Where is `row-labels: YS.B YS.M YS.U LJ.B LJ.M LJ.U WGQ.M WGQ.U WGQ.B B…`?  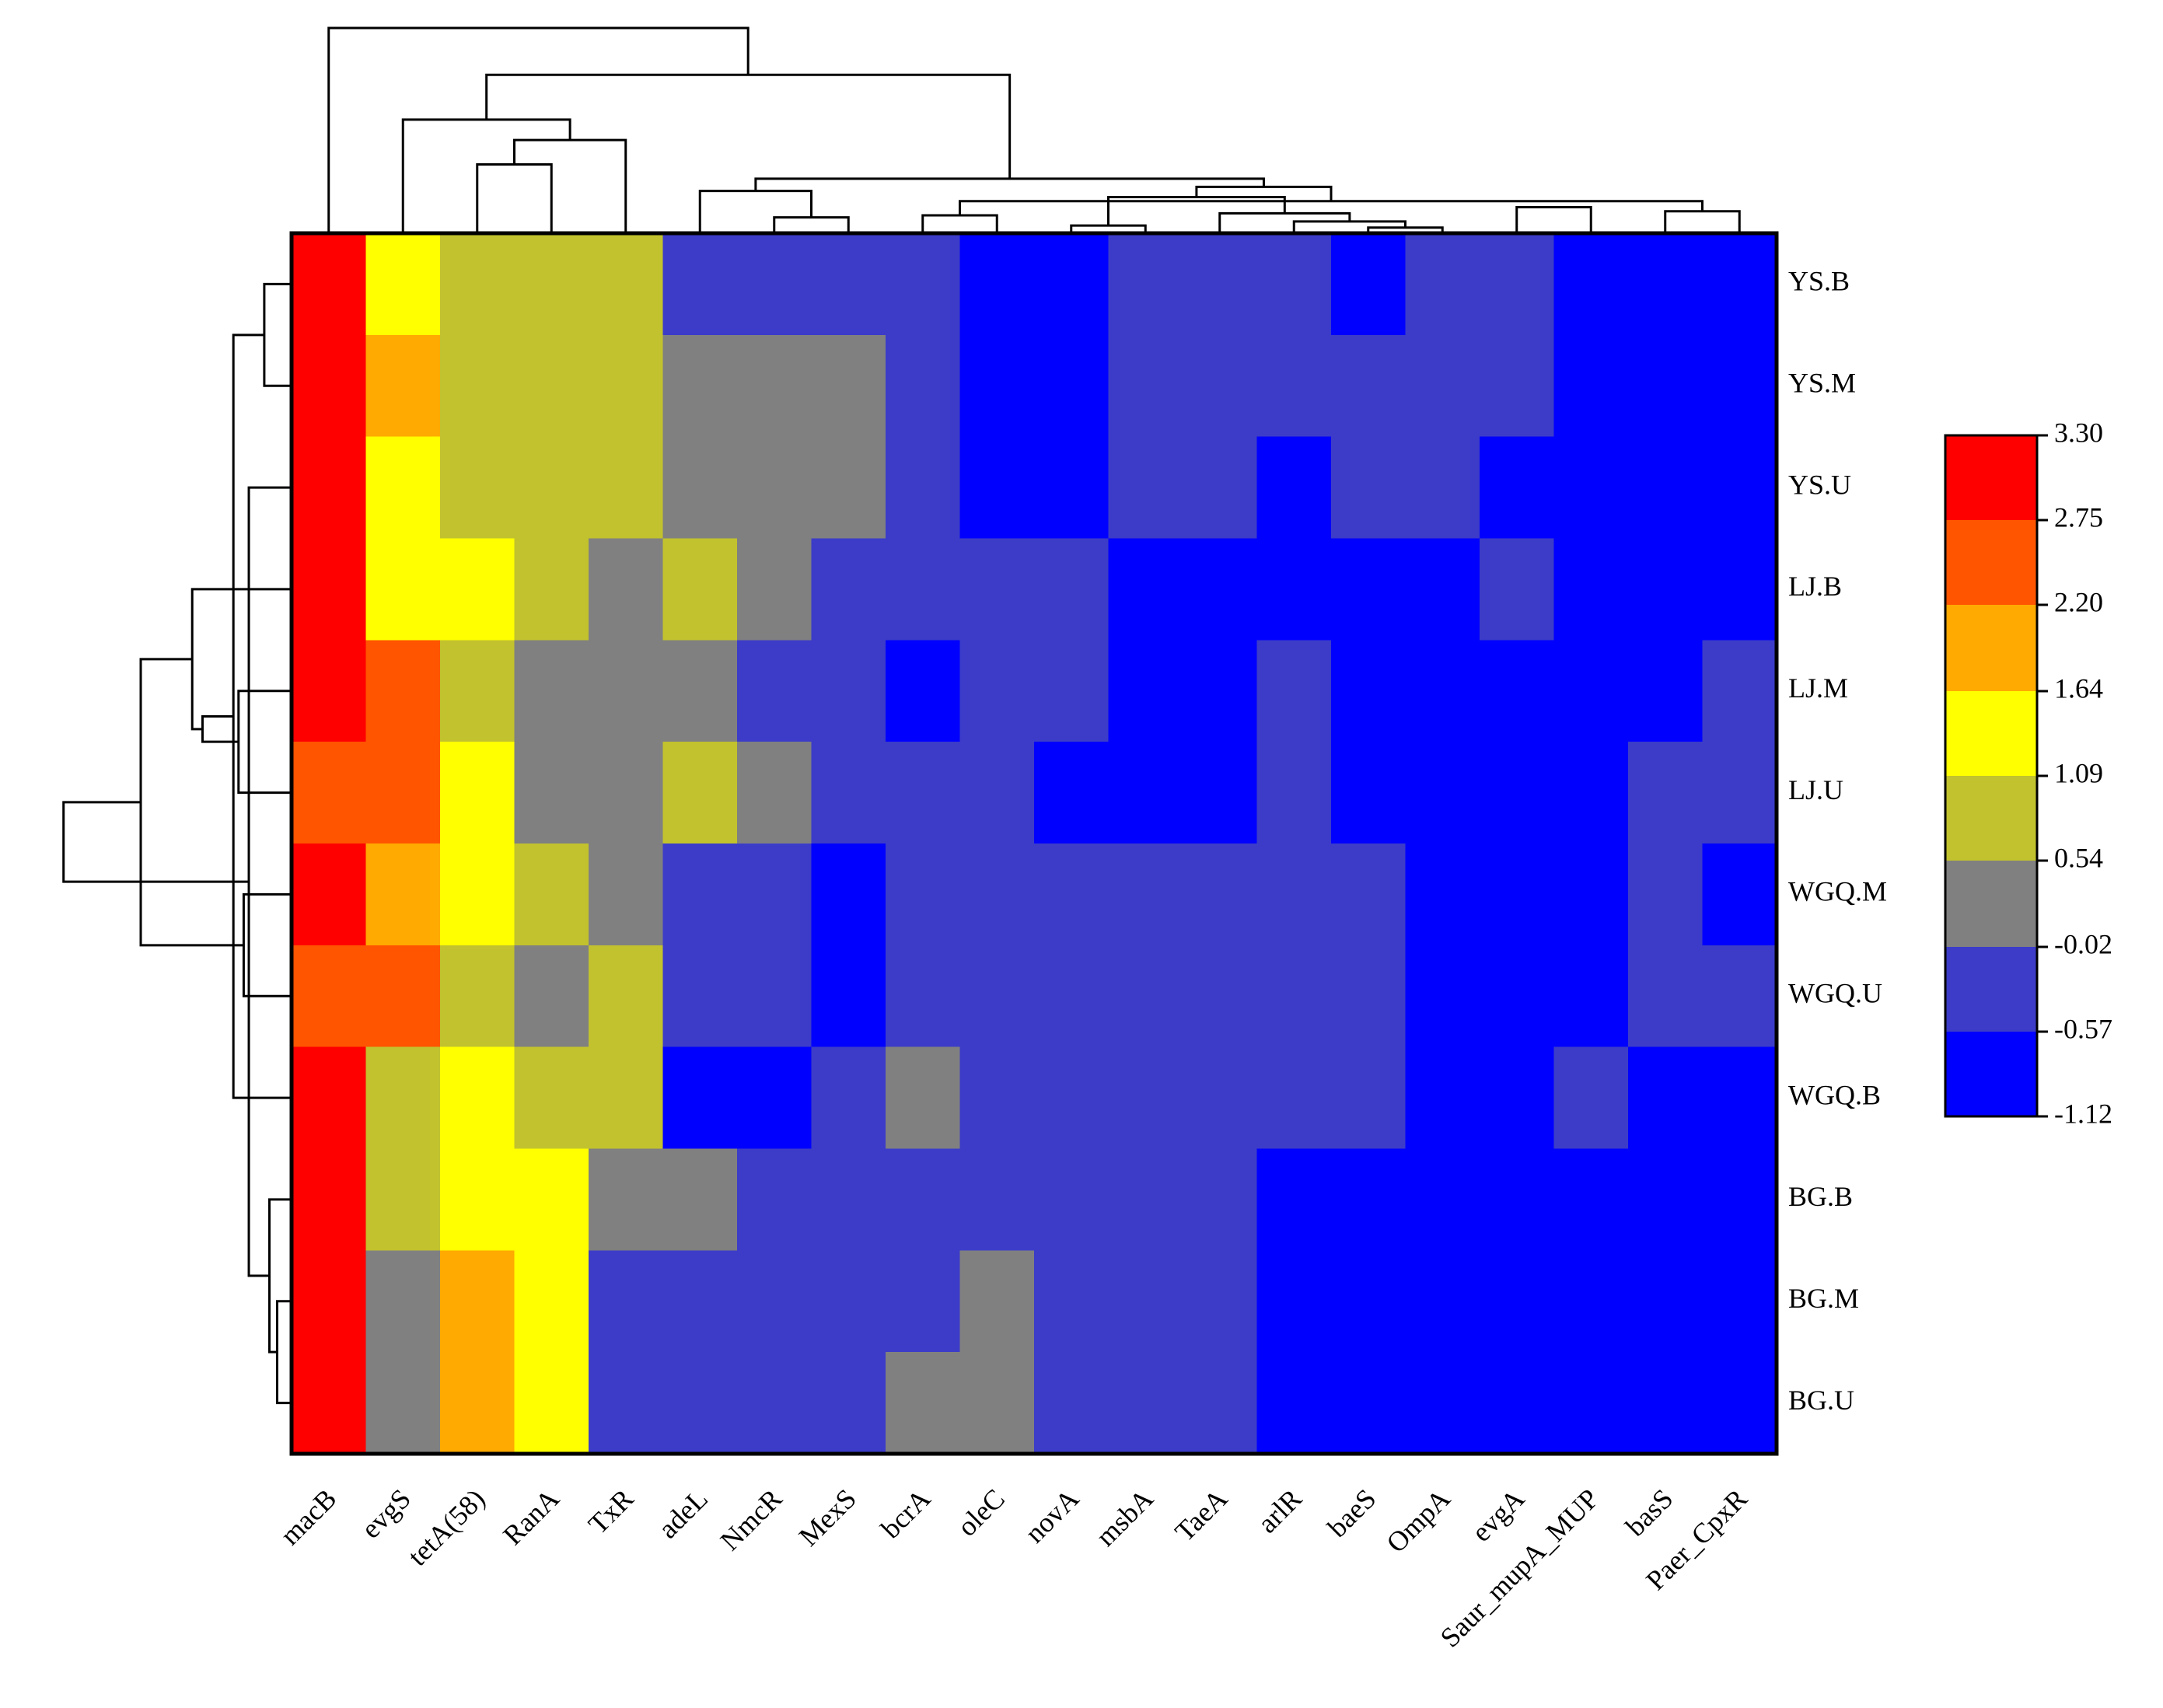 row-labels: YS.B YS.M YS.U LJ.B LJ.M LJ.U WGQ.M WGQ.U WGQ.B B… is located at coordinates (1837, 841).